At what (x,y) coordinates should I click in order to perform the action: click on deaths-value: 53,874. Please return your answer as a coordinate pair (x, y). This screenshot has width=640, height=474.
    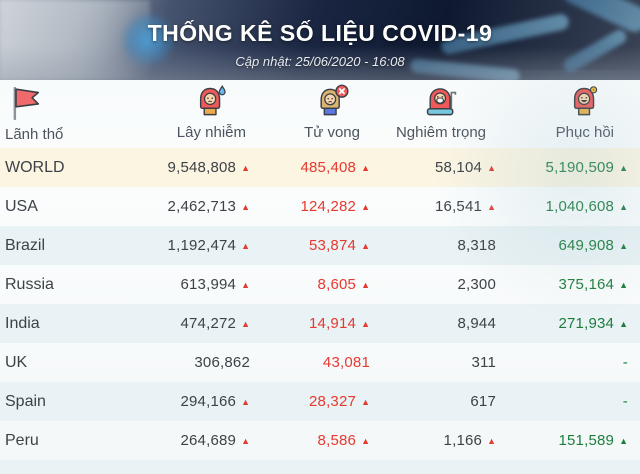
    Looking at the image, I should click on (332, 245).